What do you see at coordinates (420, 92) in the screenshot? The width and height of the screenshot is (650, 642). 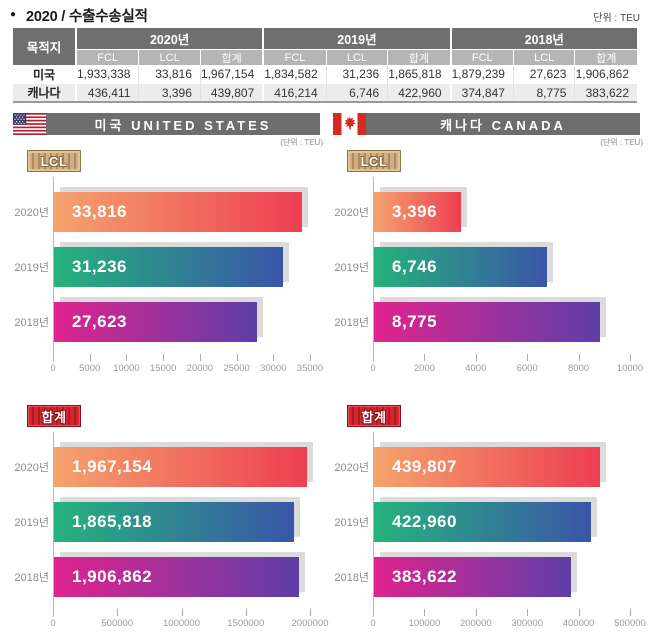 I see `table-cell: 422,960` at bounding box center [420, 92].